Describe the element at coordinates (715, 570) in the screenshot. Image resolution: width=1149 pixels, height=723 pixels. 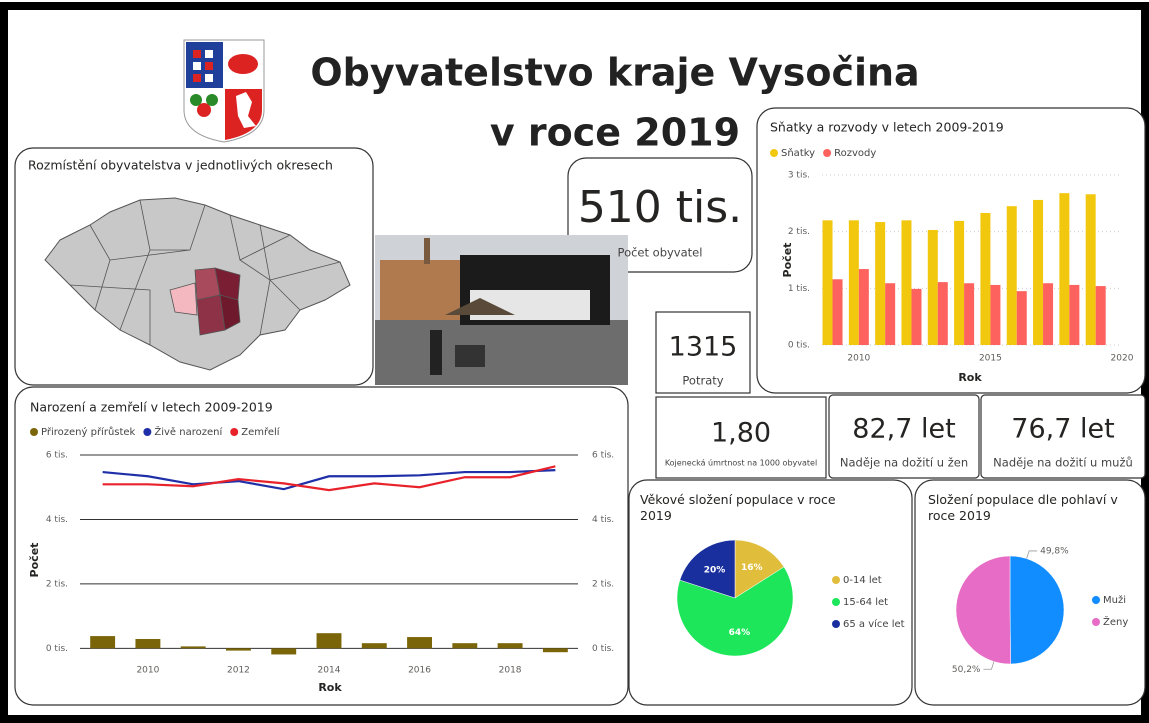
I see `data-label: 20%` at that location.